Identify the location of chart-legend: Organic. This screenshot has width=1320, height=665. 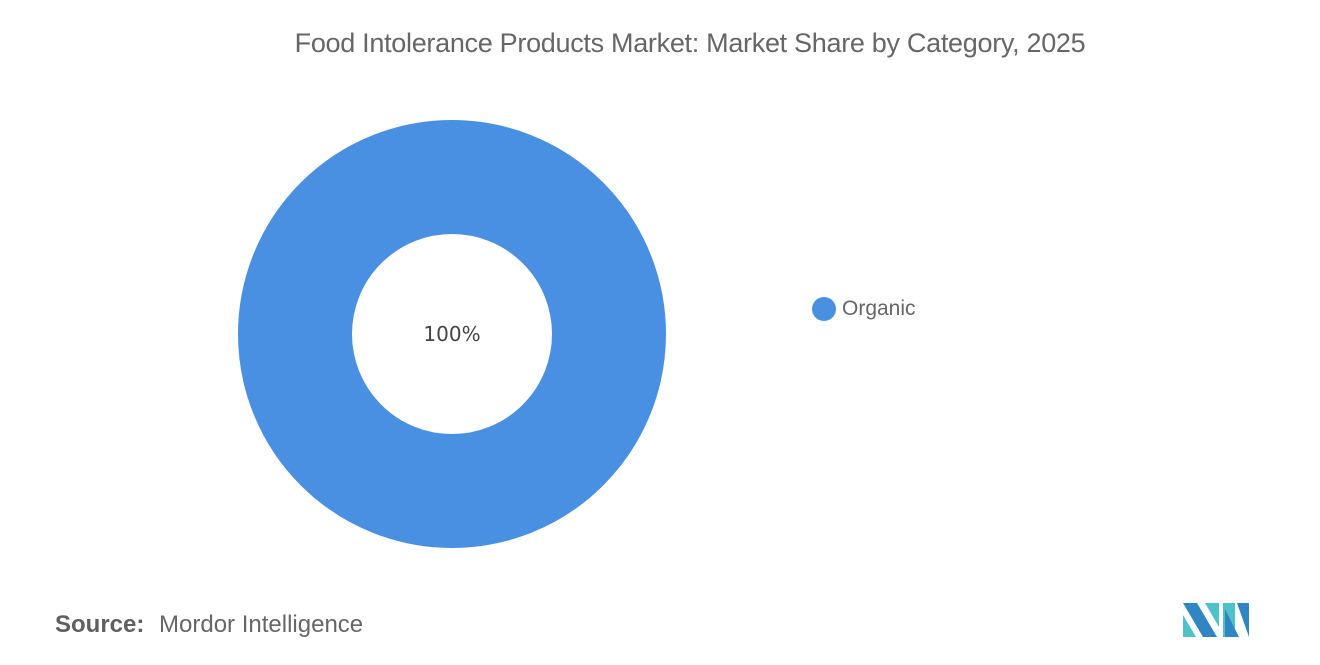
(864, 309).